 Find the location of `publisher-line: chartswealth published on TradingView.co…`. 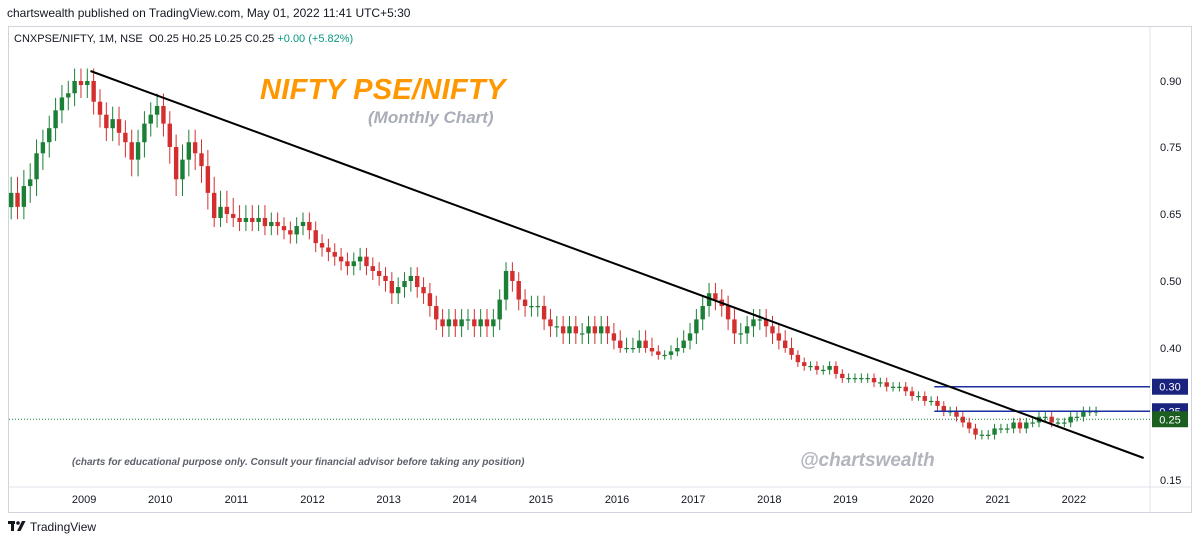

publisher-line: chartswealth published on TradingView.co… is located at coordinates (209, 13).